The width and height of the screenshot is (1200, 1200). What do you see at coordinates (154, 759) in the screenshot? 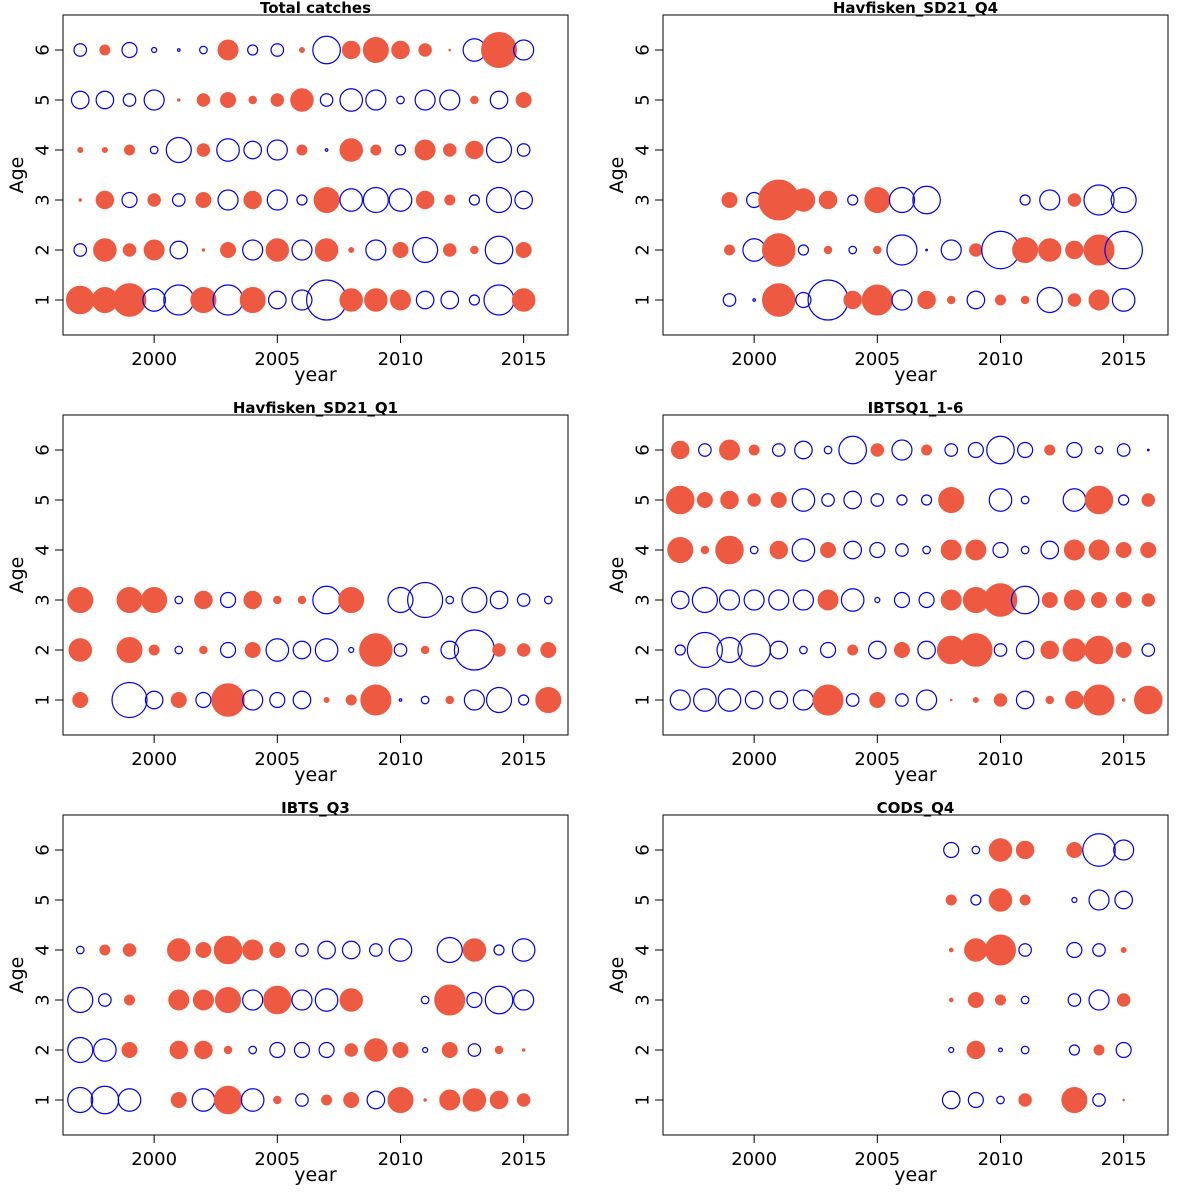
I see `x-tick-label: 2000` at bounding box center [154, 759].